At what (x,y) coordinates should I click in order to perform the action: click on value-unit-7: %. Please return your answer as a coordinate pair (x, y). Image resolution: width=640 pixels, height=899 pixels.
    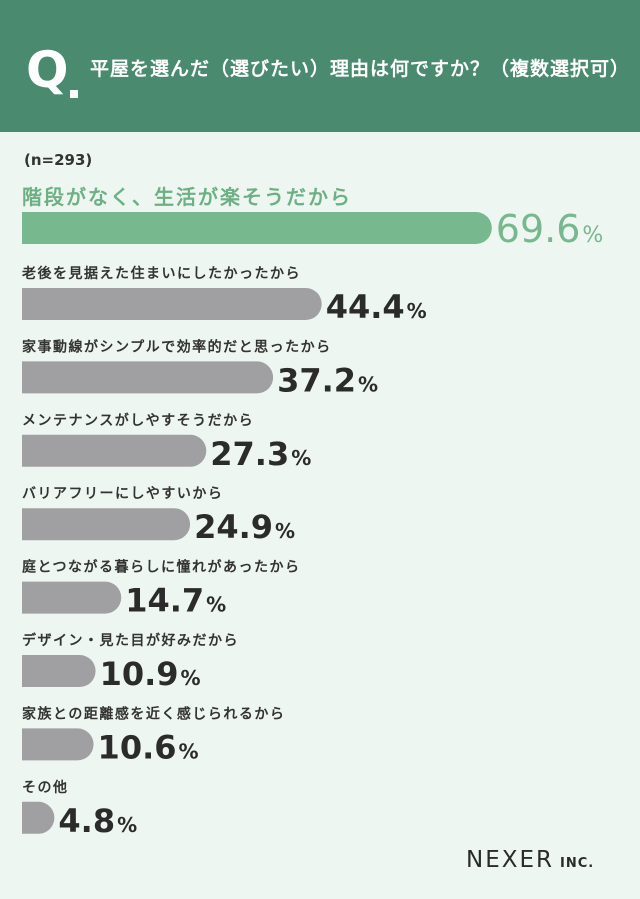
    Looking at the image, I should click on (189, 751).